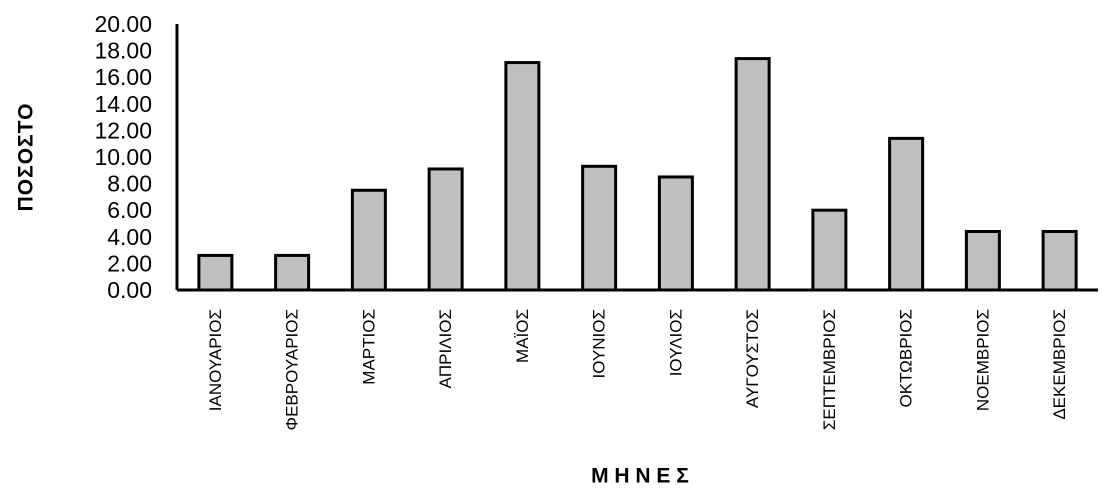 The image size is (1112, 498). I want to click on x-tick-label: ΝΟΕΜΒΡΙΟΣ, so click(982, 360).